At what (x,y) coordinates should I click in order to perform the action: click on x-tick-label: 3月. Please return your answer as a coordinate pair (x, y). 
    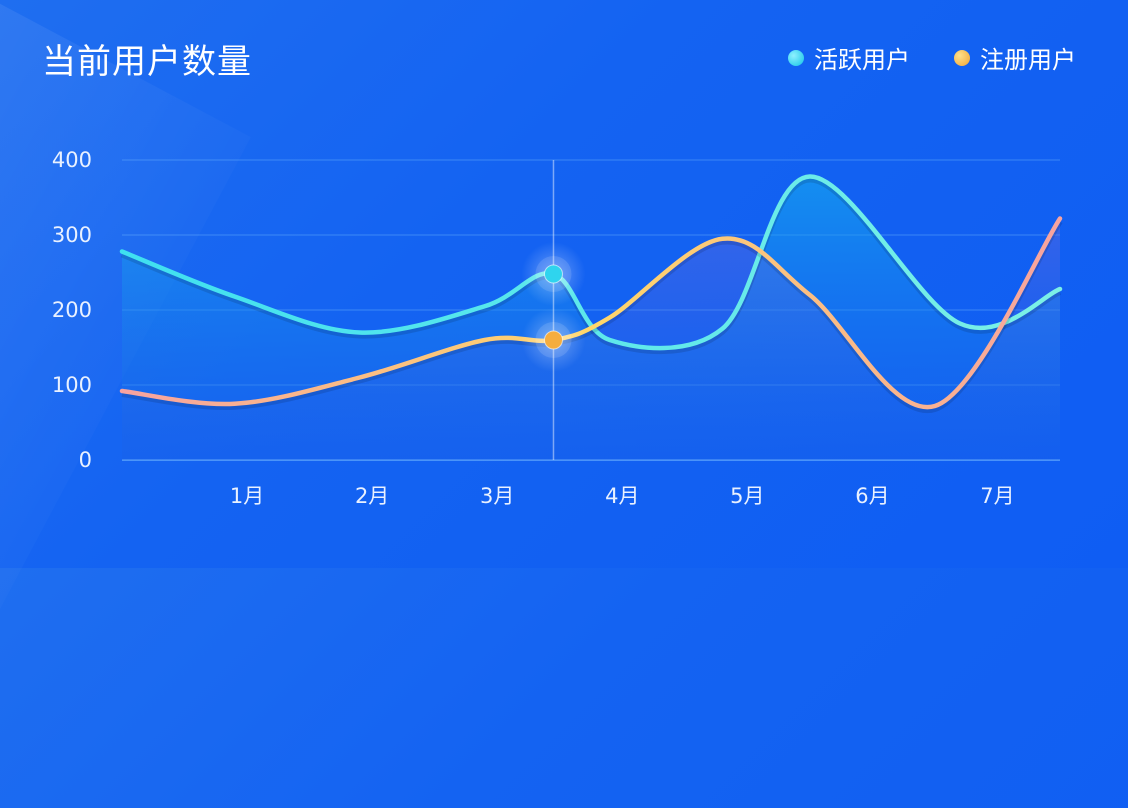
    Looking at the image, I should click on (497, 496).